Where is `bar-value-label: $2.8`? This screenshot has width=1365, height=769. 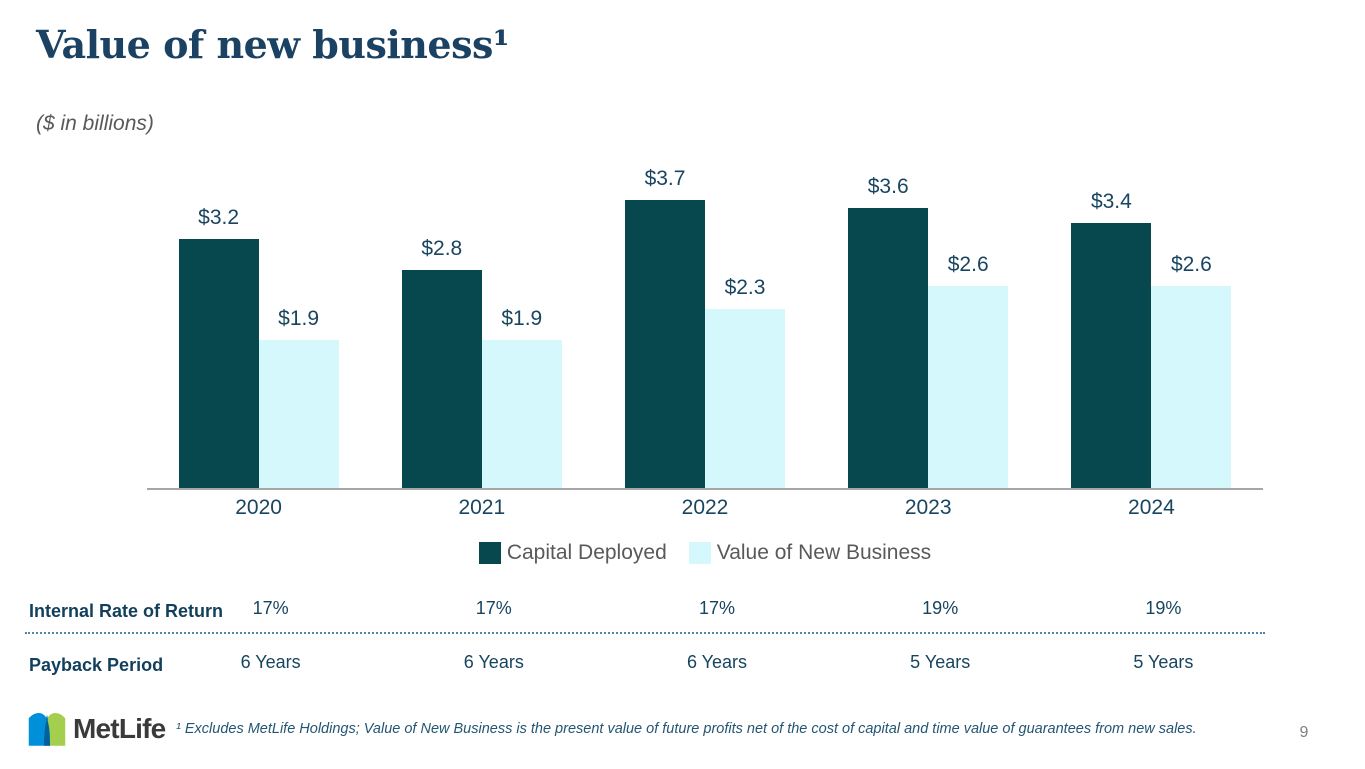 bar-value-label: $2.8 is located at coordinates (442, 248).